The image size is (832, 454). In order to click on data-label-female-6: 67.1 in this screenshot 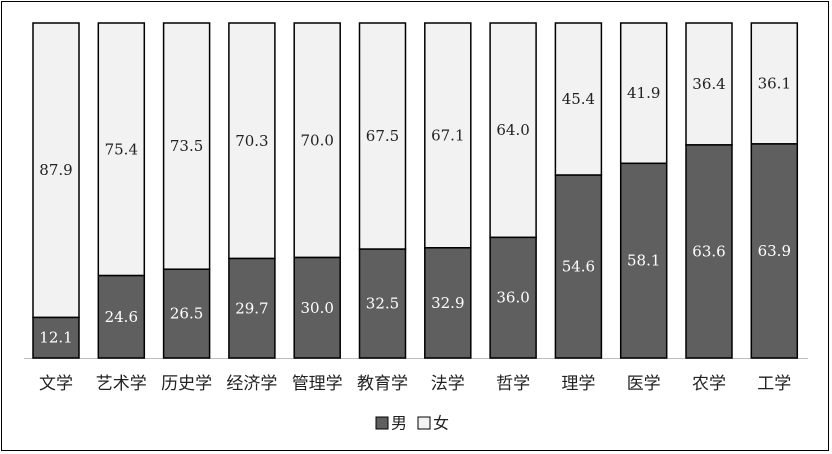, I will do `click(447, 135)`.